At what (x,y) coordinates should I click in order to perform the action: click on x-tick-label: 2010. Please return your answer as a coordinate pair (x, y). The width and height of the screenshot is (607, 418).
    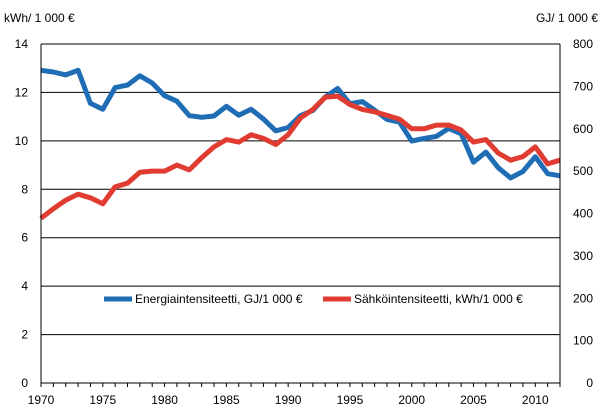
    Looking at the image, I should click on (535, 400).